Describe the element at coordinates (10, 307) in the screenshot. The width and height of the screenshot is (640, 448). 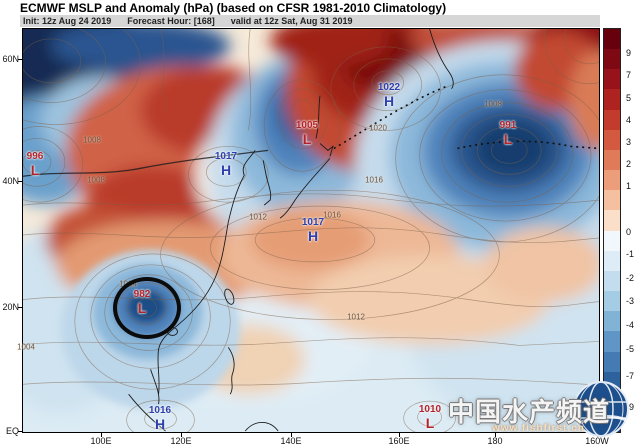
I see `y-axis-label: 20N` at that location.